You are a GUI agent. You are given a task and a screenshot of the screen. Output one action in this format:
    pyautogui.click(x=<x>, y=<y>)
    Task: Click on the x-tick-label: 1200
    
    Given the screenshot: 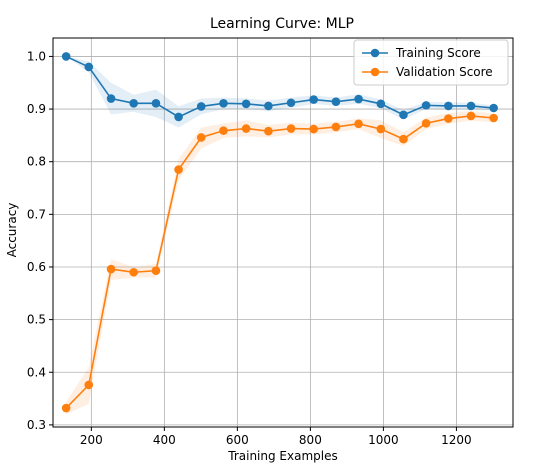 What is the action you would take?
    pyautogui.click(x=456, y=440)
    